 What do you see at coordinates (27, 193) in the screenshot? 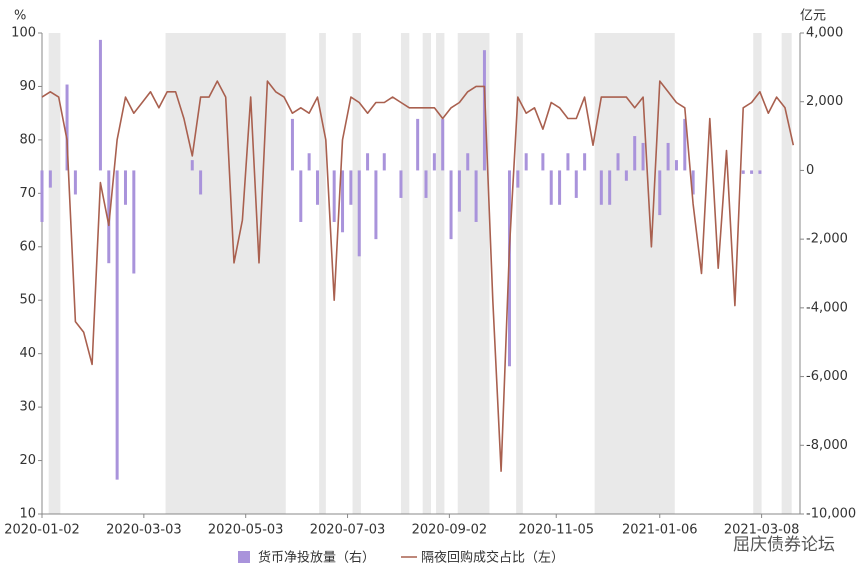
I see `y-tick-label: 70` at bounding box center [27, 193].